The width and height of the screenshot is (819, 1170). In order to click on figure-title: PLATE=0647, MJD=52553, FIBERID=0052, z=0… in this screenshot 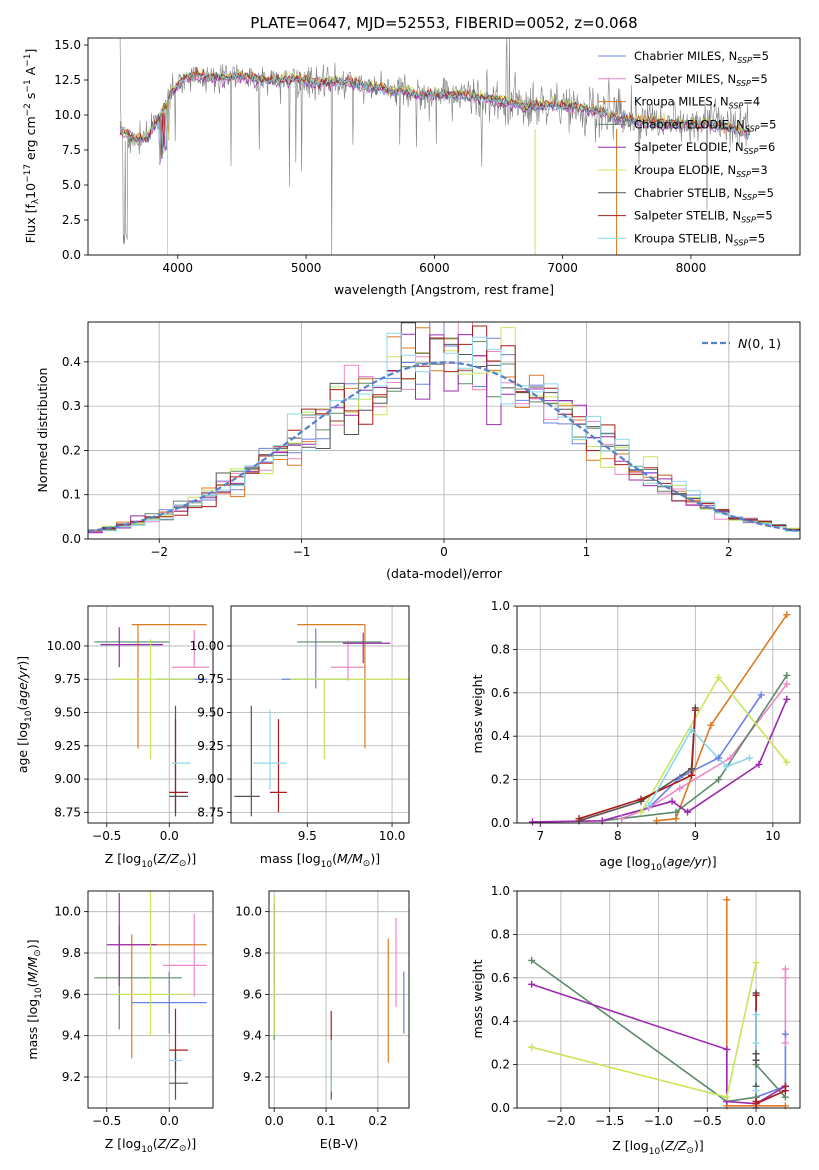, I will do `click(443, 23)`.